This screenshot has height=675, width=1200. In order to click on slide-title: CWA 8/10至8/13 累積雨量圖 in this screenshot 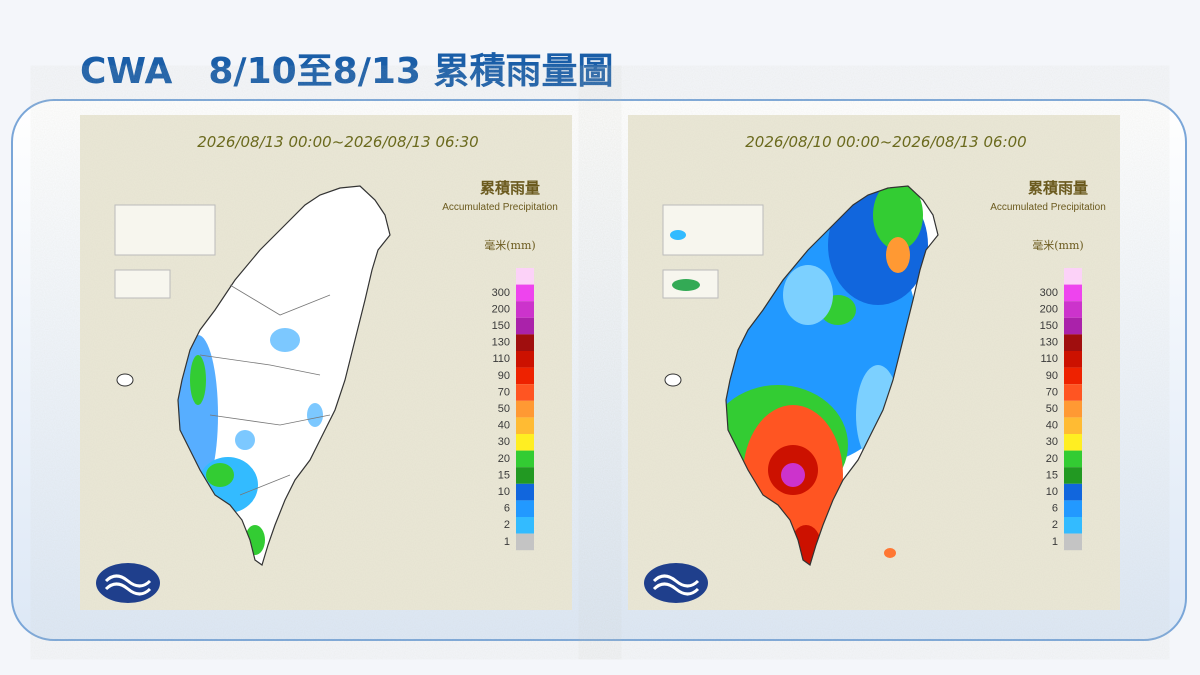, I will do `click(347, 71)`.